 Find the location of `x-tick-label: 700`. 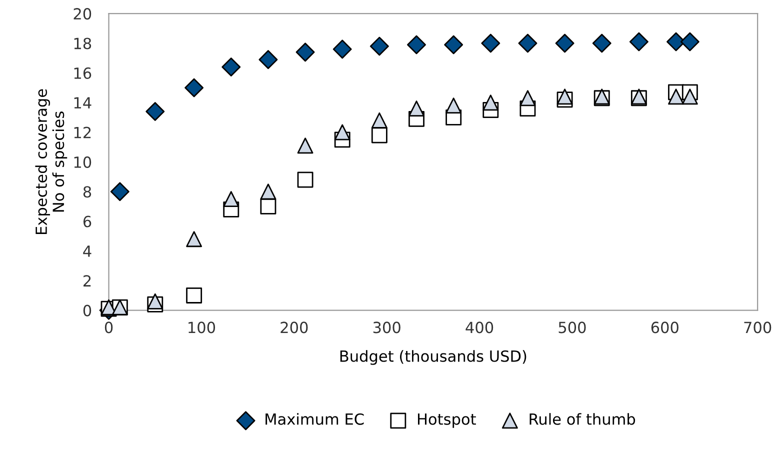

x-tick-label: 700 is located at coordinates (758, 328).